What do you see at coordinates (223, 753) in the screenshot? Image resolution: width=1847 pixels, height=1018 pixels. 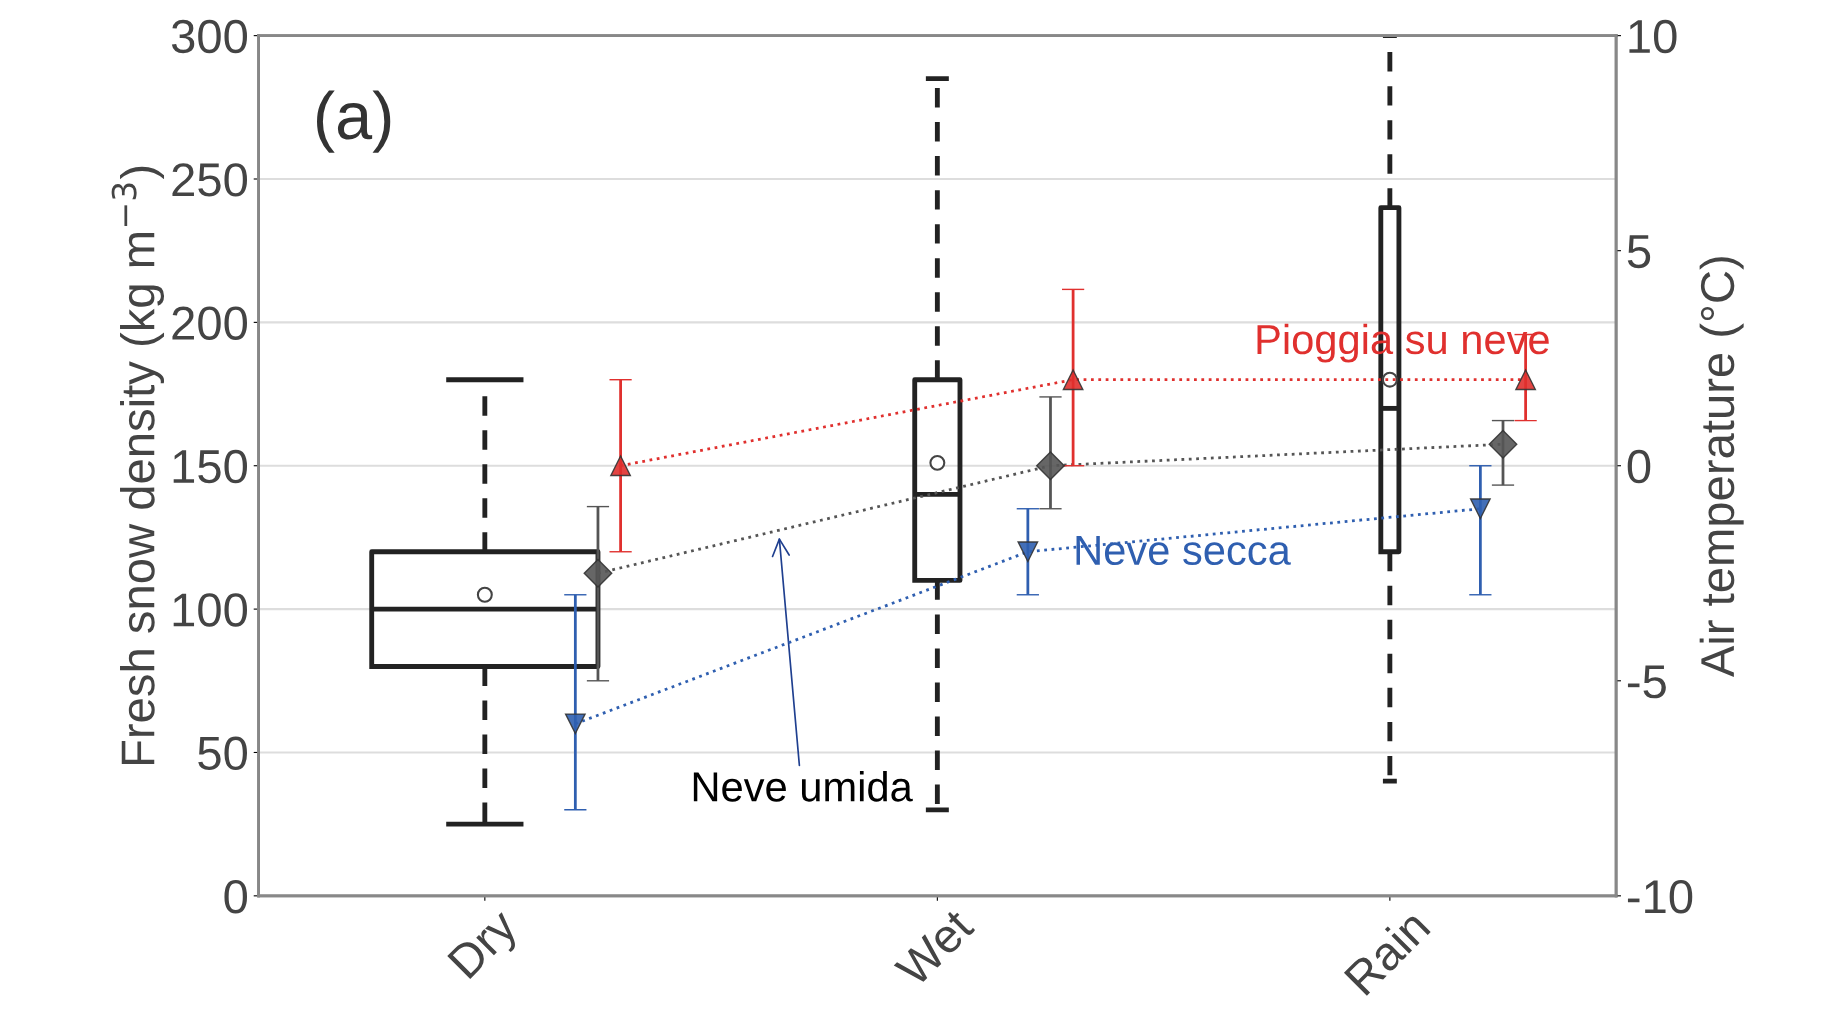 I see `y-tick-label: 50` at bounding box center [223, 753].